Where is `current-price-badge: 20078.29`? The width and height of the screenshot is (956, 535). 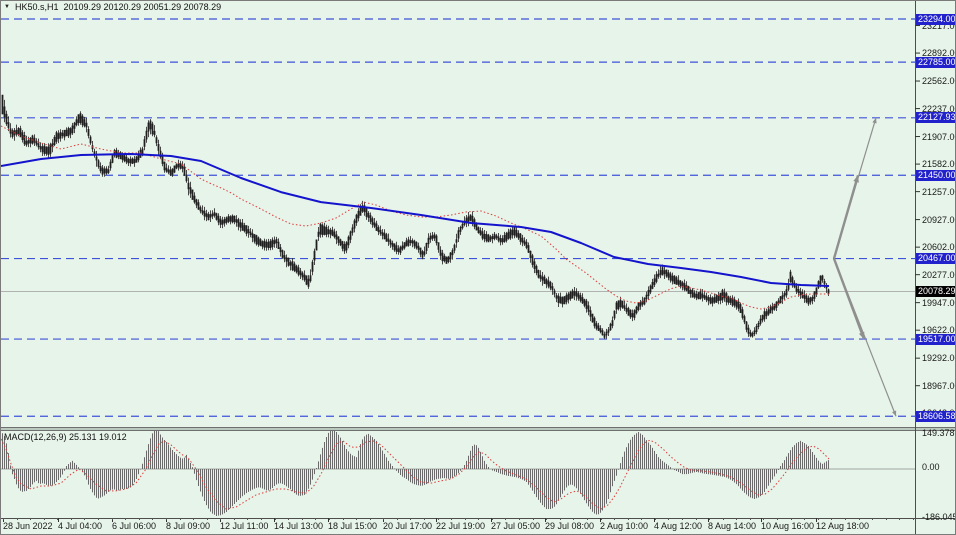 current-price-badge: 20078.29 is located at coordinates (936, 292).